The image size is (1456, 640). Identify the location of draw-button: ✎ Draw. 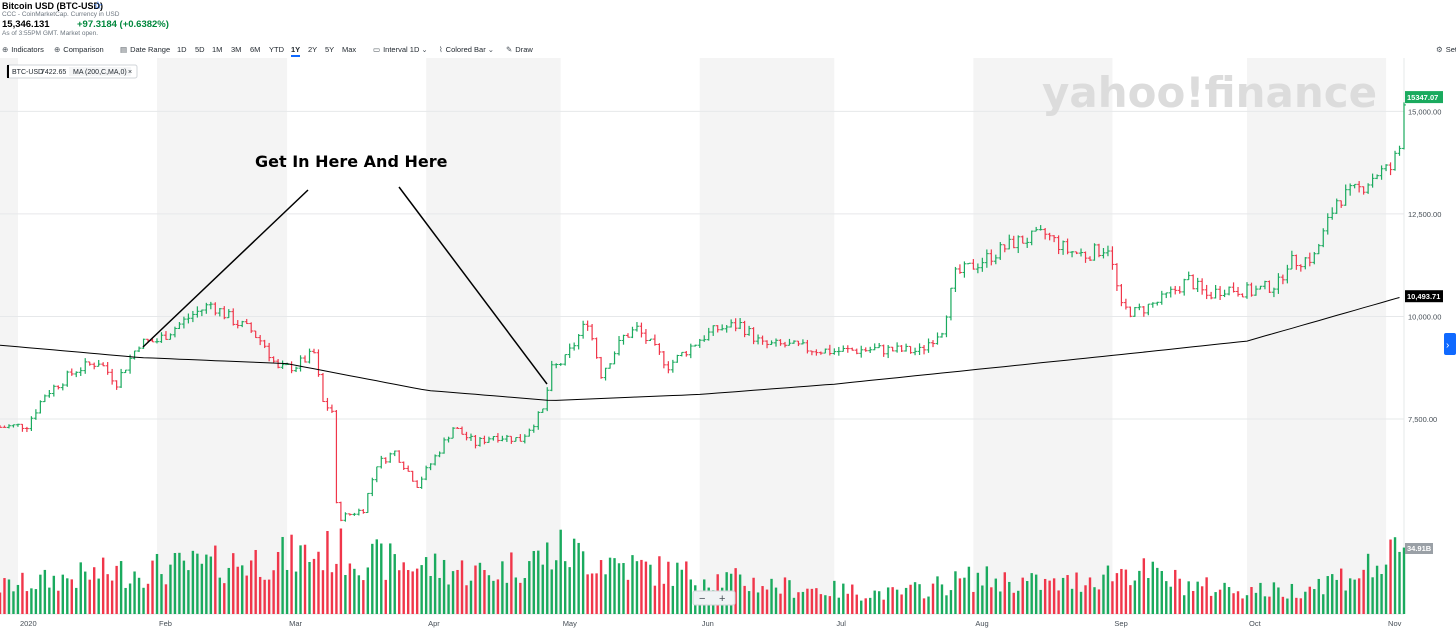
(519, 49).